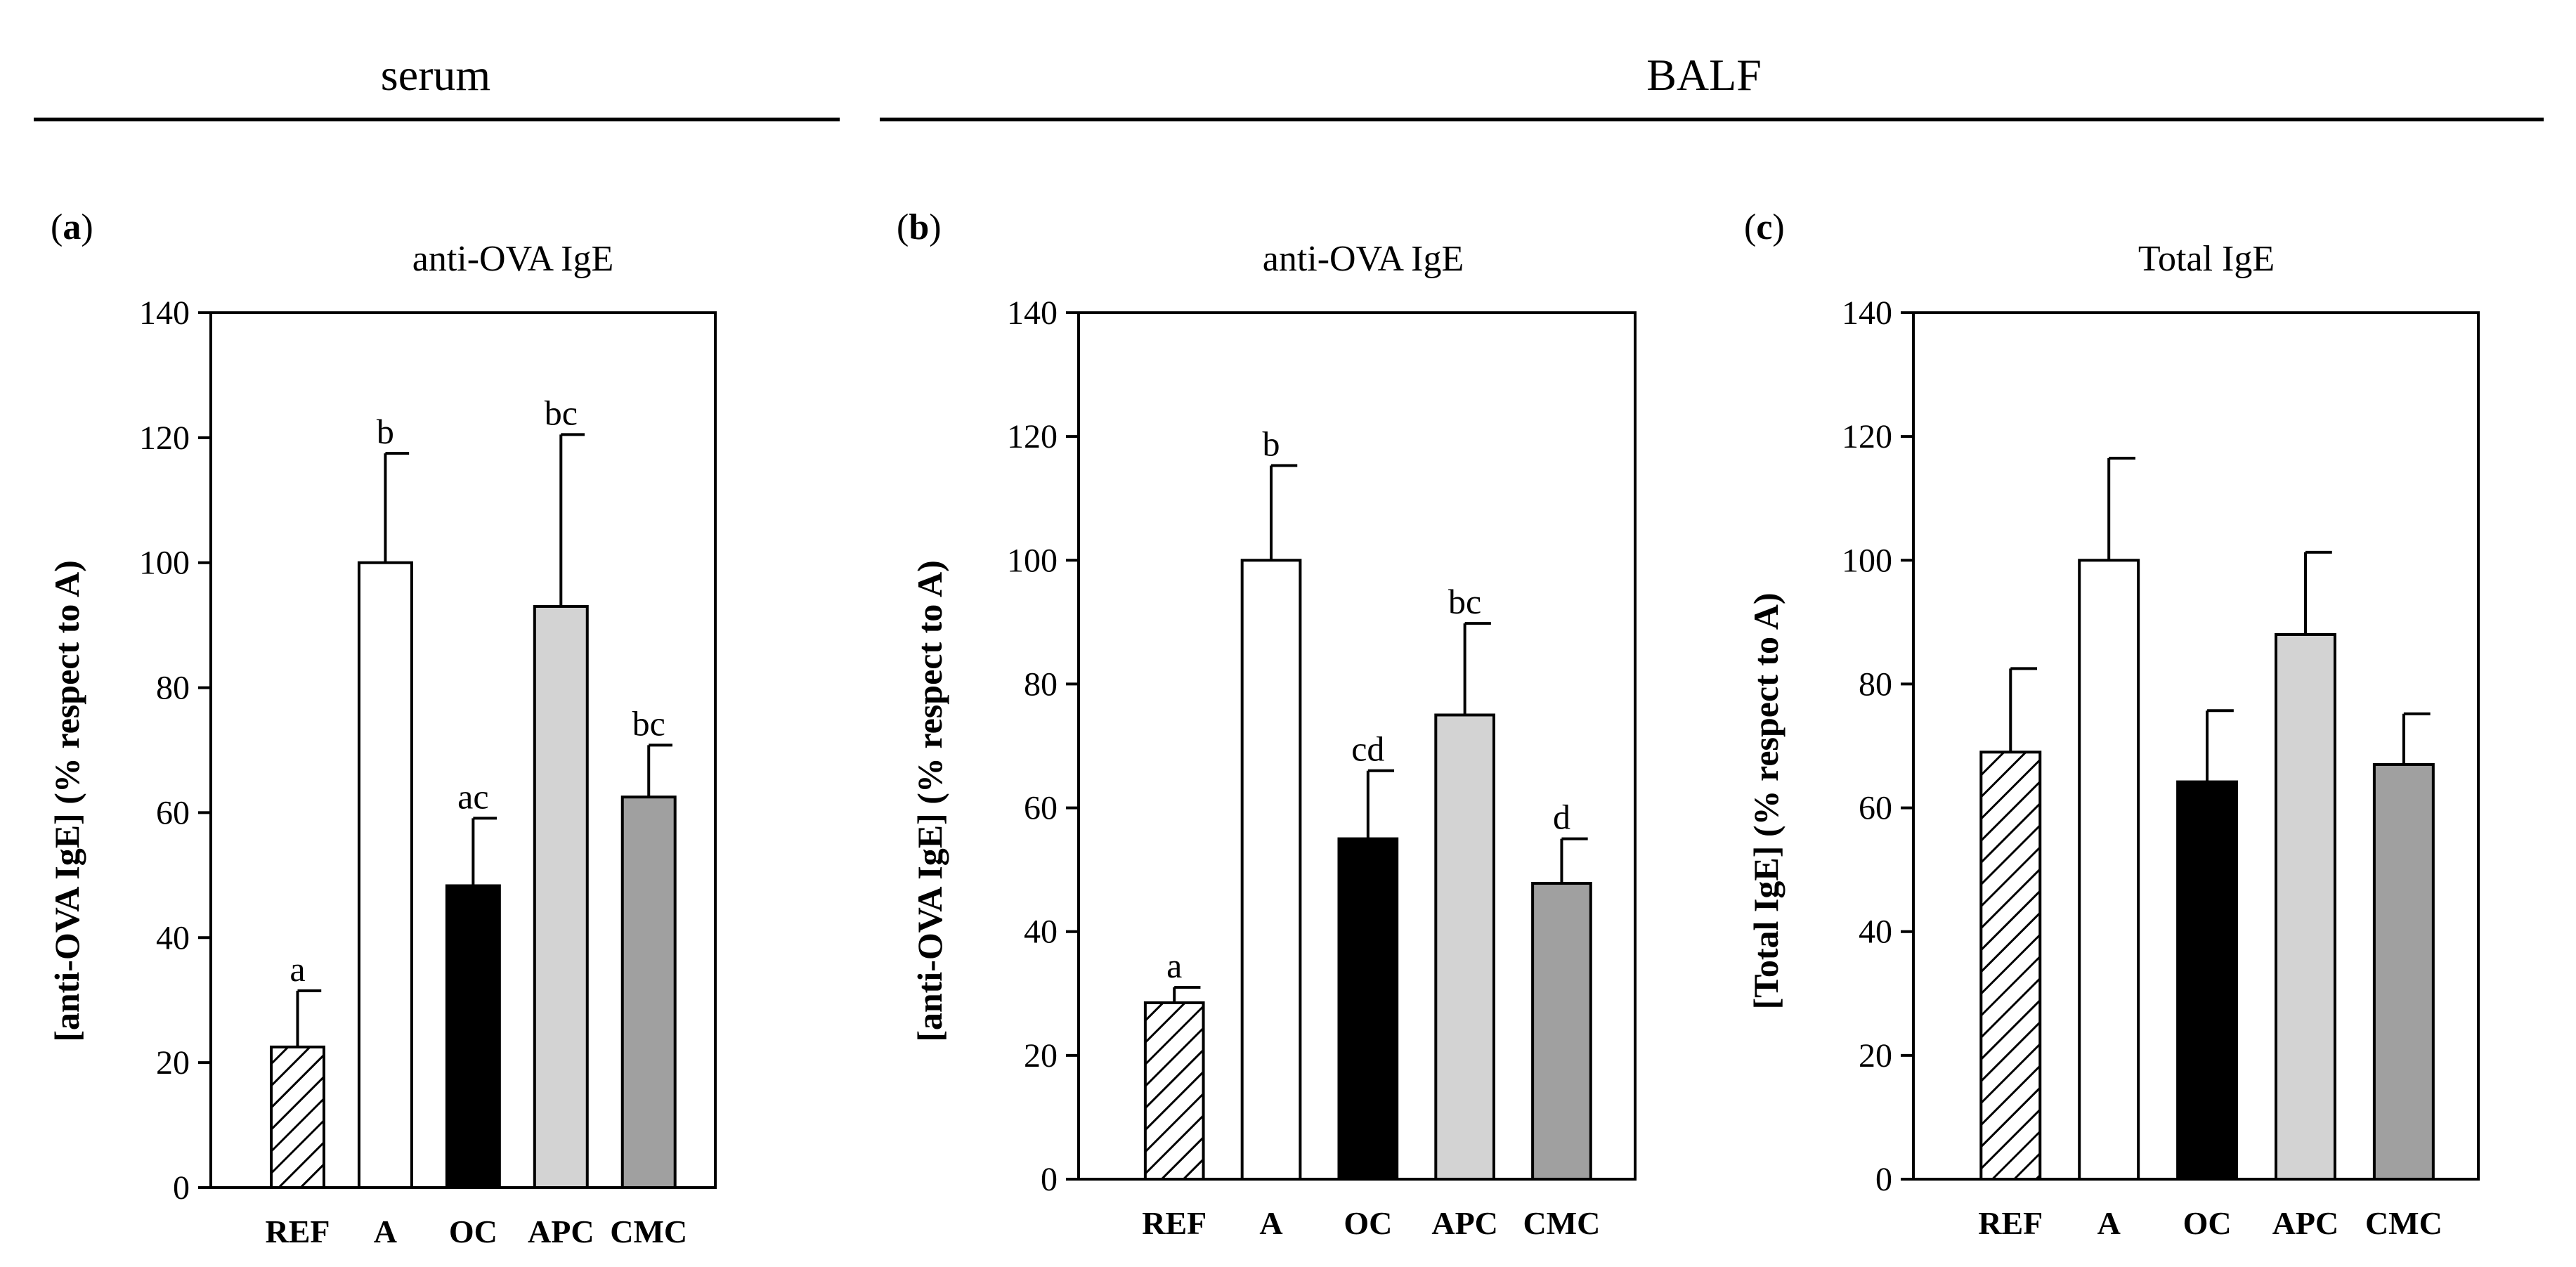 The image size is (2576, 1267). What do you see at coordinates (472, 796) in the screenshot?
I see `significance-label: ac` at bounding box center [472, 796].